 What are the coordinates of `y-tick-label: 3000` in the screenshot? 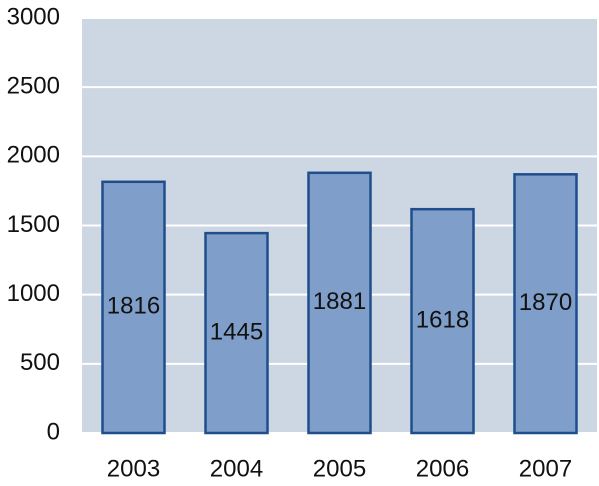 It's located at (33, 16).